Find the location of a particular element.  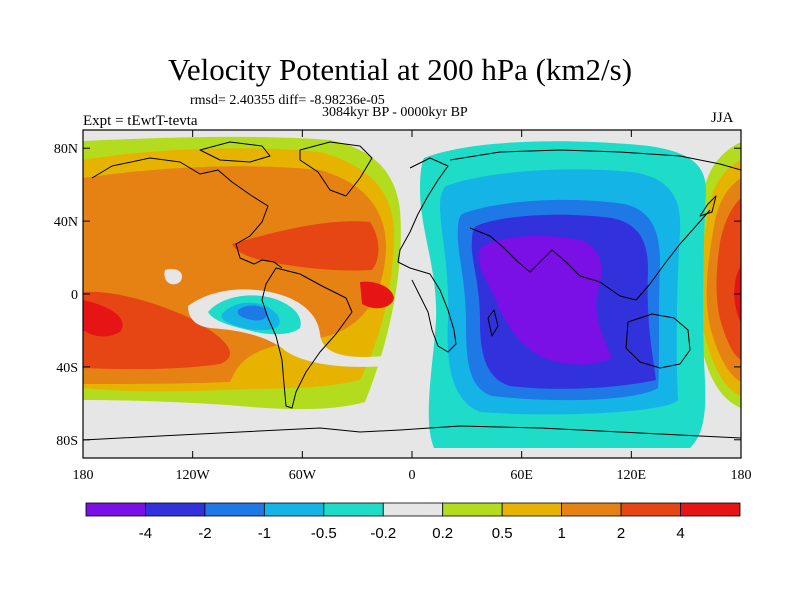

coast-south-america is located at coordinates (307, 338).